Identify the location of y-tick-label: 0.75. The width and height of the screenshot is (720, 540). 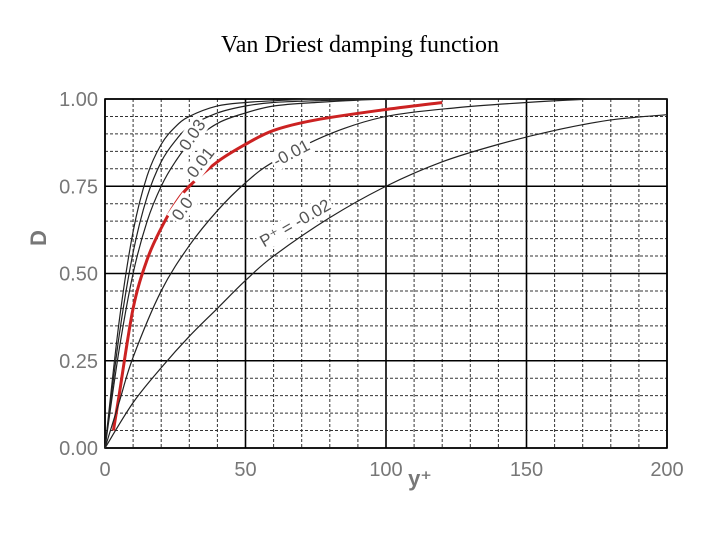
(78, 187).